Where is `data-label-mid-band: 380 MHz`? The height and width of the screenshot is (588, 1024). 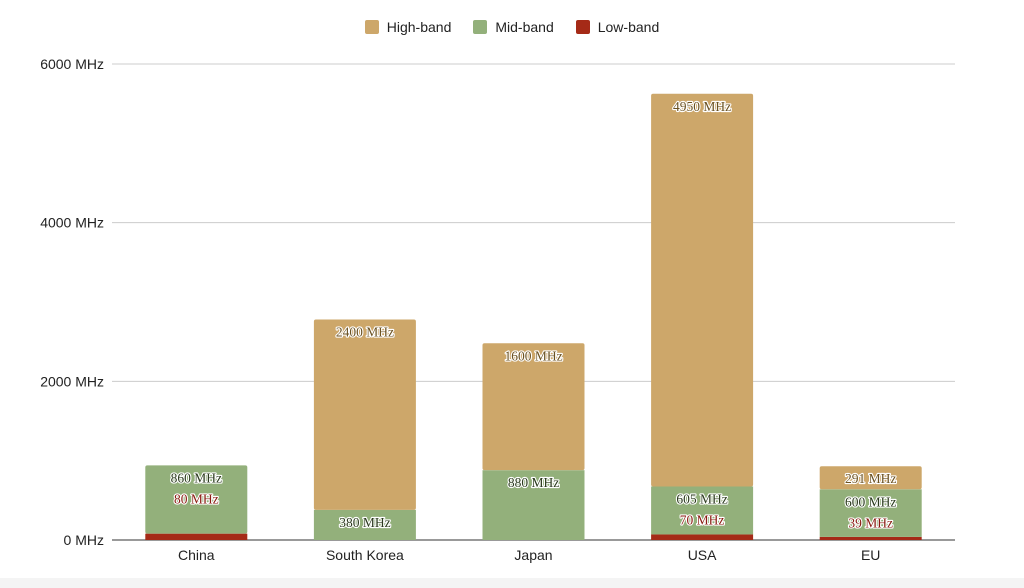
data-label-mid-band: 380 MHz is located at coordinates (364, 522).